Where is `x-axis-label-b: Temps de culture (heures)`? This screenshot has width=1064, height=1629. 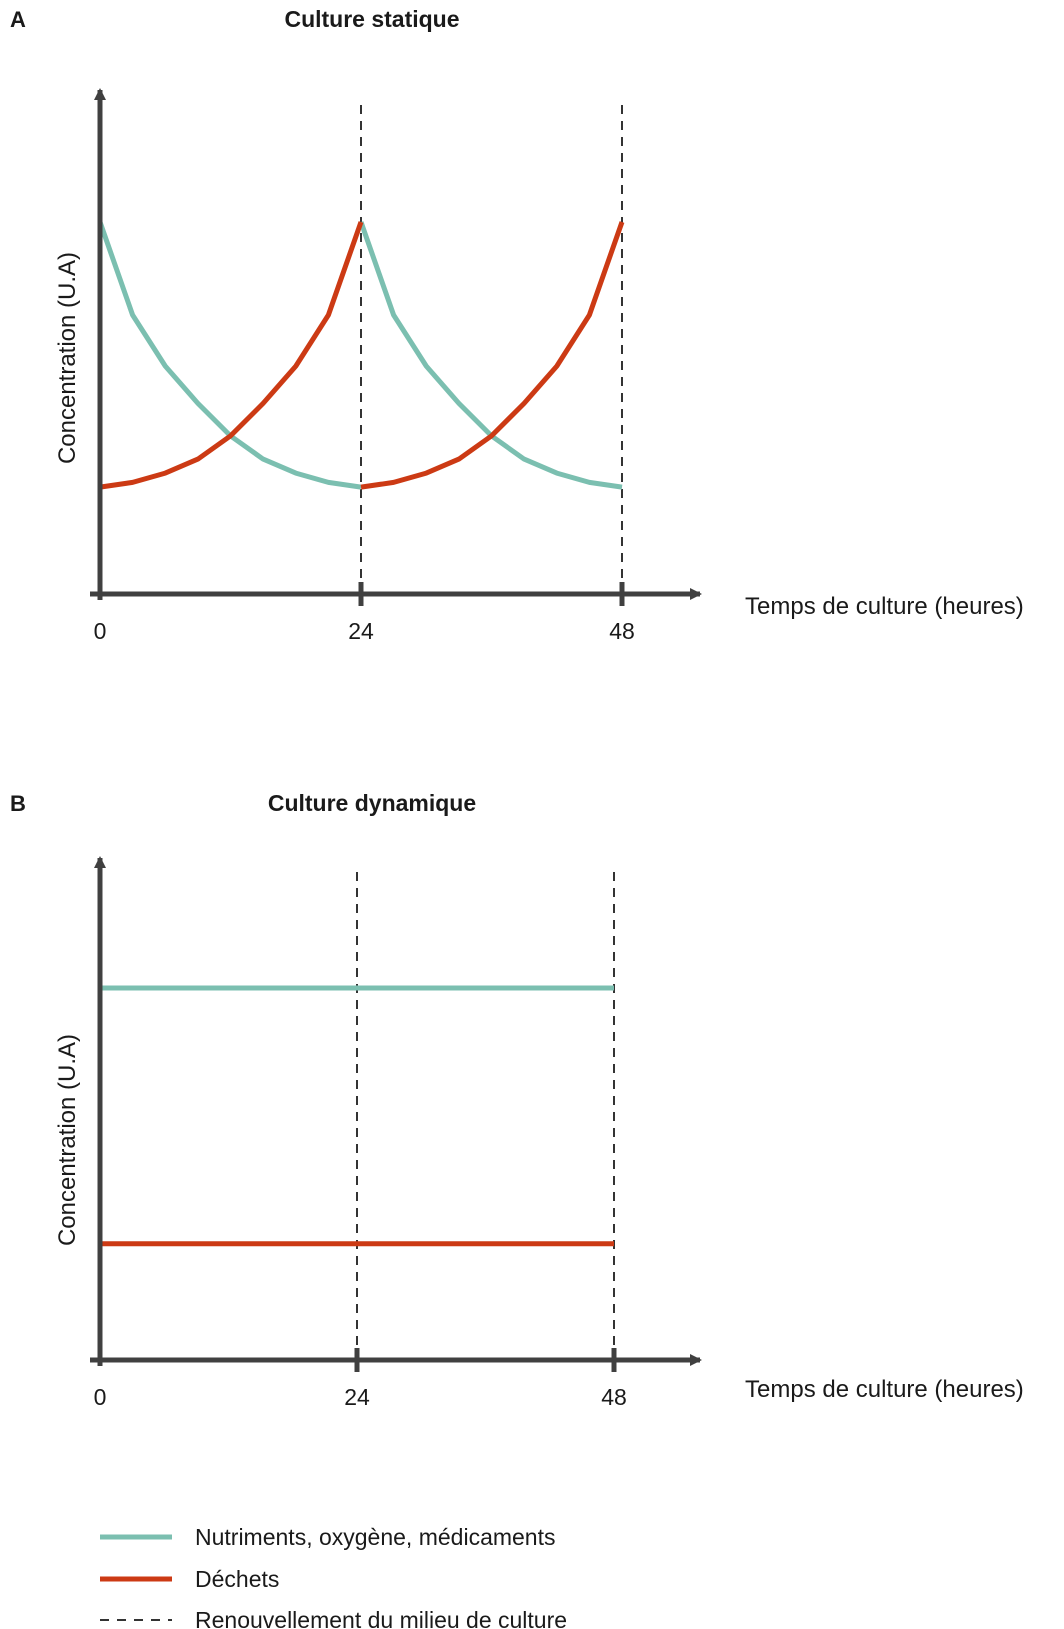
x-axis-label-b: Temps de culture (heures) is located at coordinates (884, 1389).